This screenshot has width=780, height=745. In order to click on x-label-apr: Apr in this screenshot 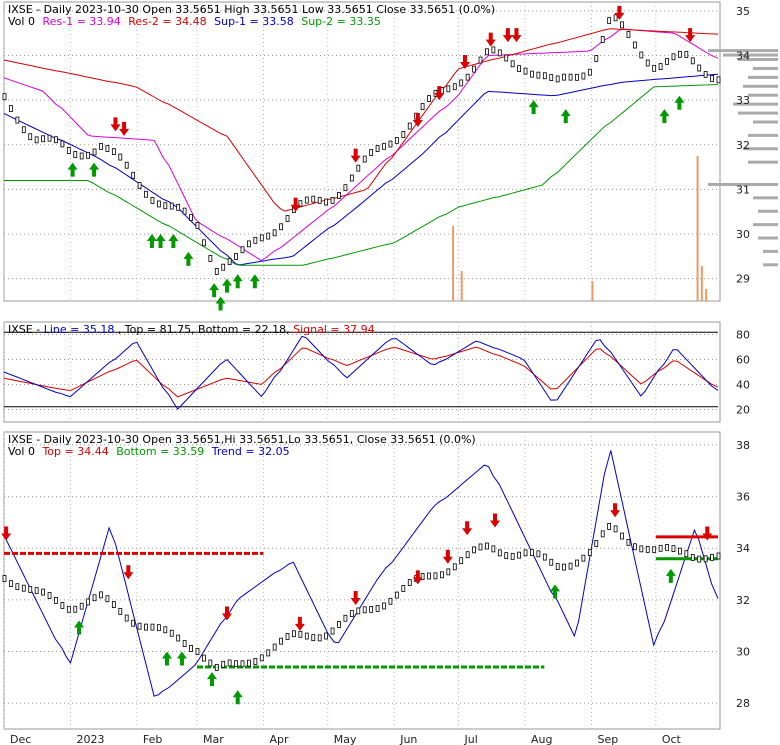, I will do `click(279, 739)`.